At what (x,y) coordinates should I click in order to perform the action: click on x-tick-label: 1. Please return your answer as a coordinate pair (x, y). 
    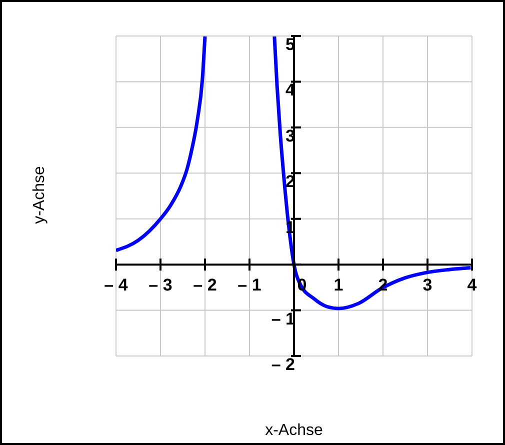
    Looking at the image, I should click on (339, 285).